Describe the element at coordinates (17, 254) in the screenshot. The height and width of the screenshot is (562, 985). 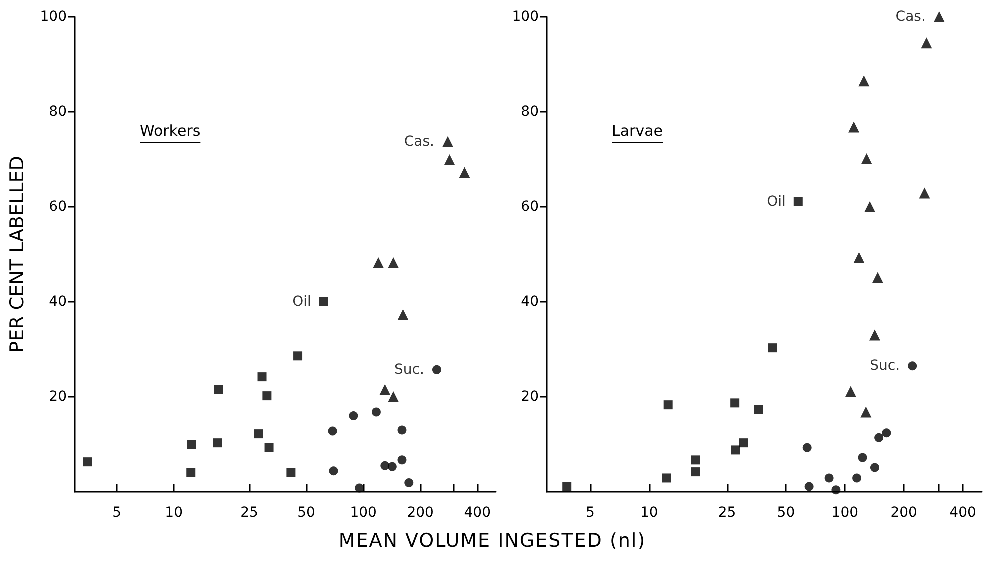
I see `y-axis-title: PER CENT LABELLED` at that location.